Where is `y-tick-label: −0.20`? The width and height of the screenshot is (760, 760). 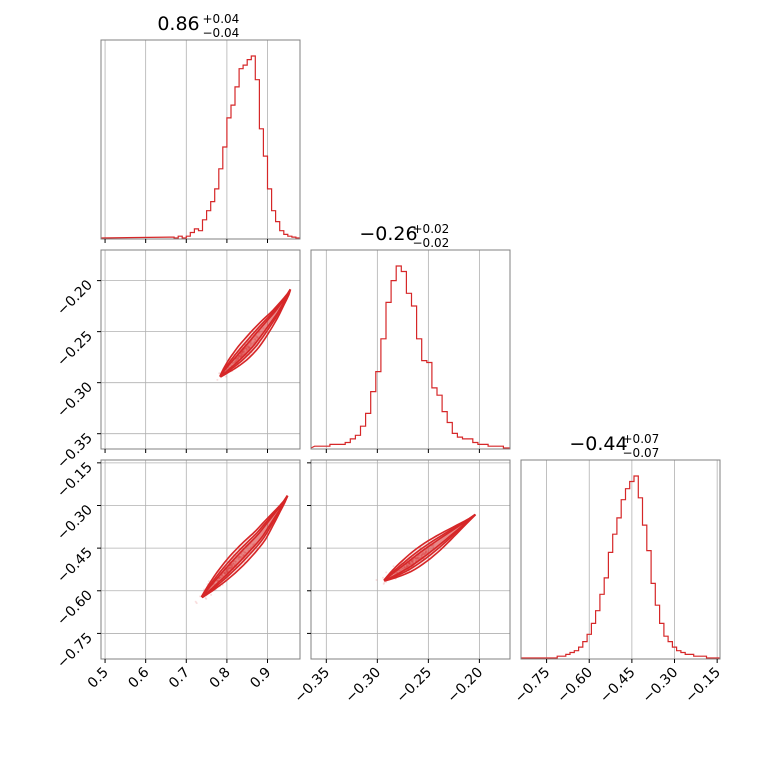
y-tick-label: −0.20 is located at coordinates (75, 298).